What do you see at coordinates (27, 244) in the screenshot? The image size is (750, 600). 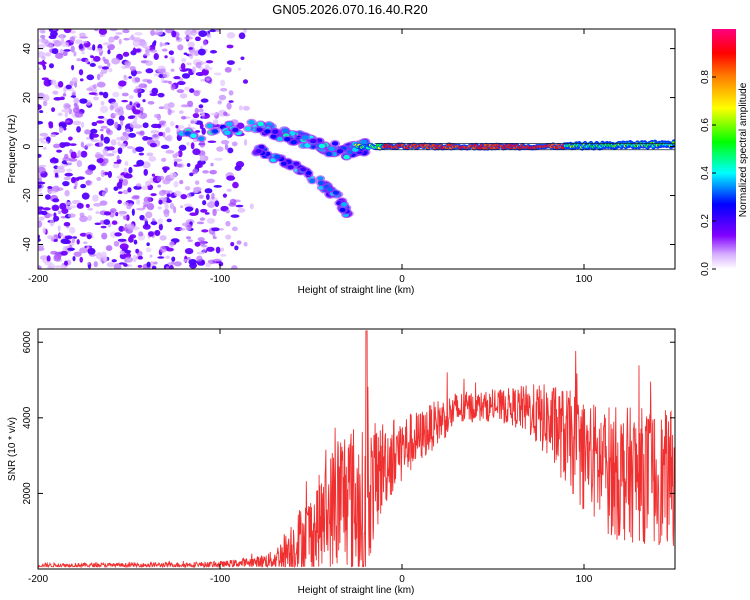 I see `spectrogram-ytick-label: -40` at bounding box center [27, 244].